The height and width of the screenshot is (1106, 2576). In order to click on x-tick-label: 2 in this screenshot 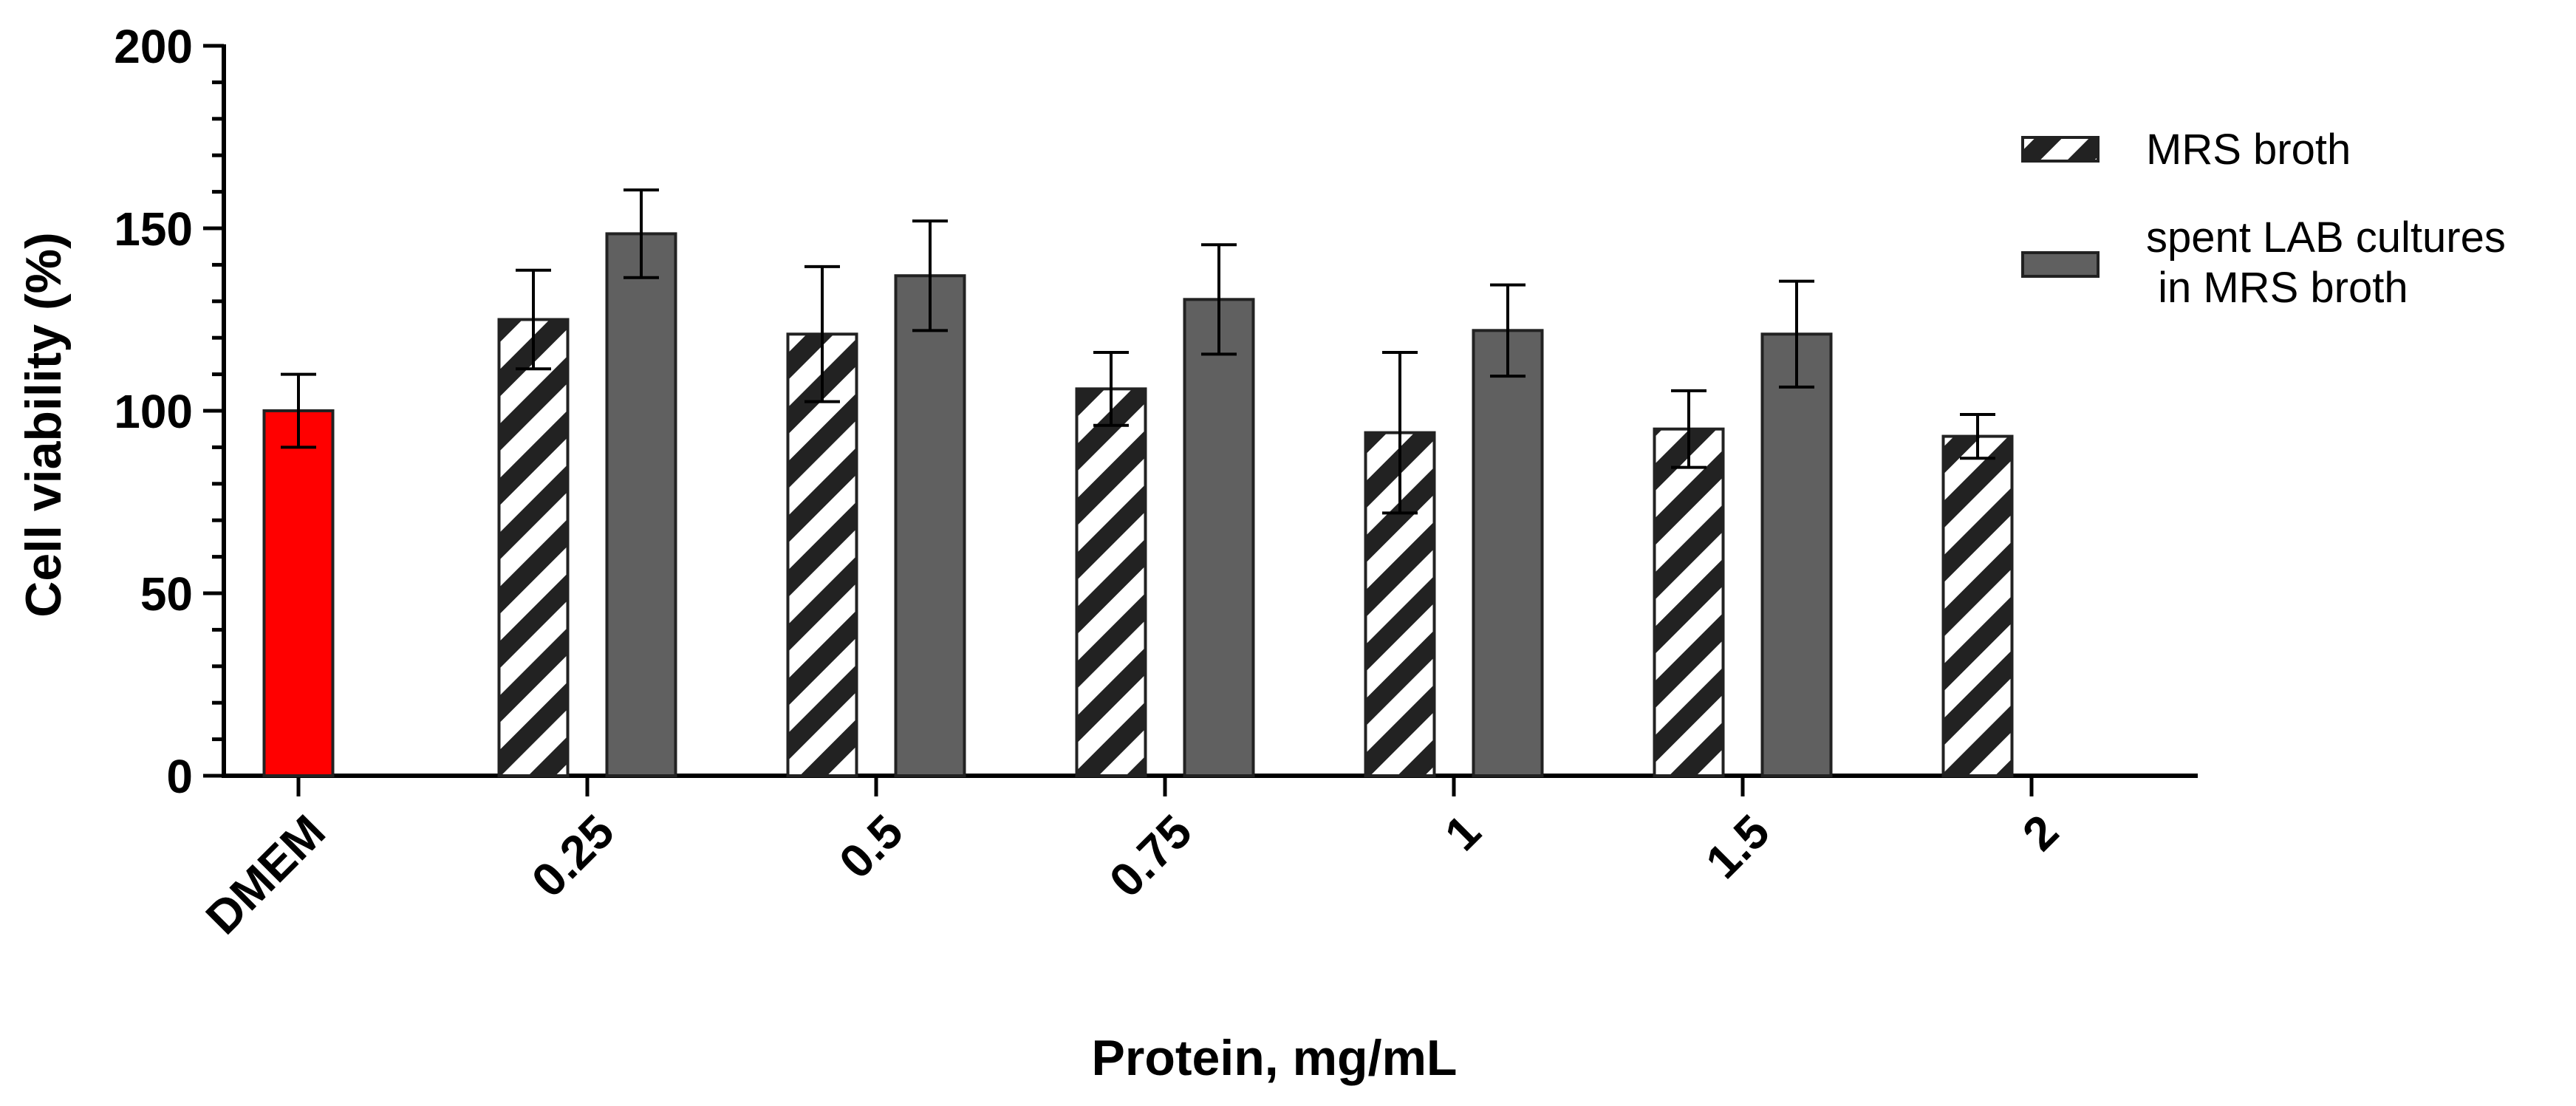, I will do `click(2040, 833)`.